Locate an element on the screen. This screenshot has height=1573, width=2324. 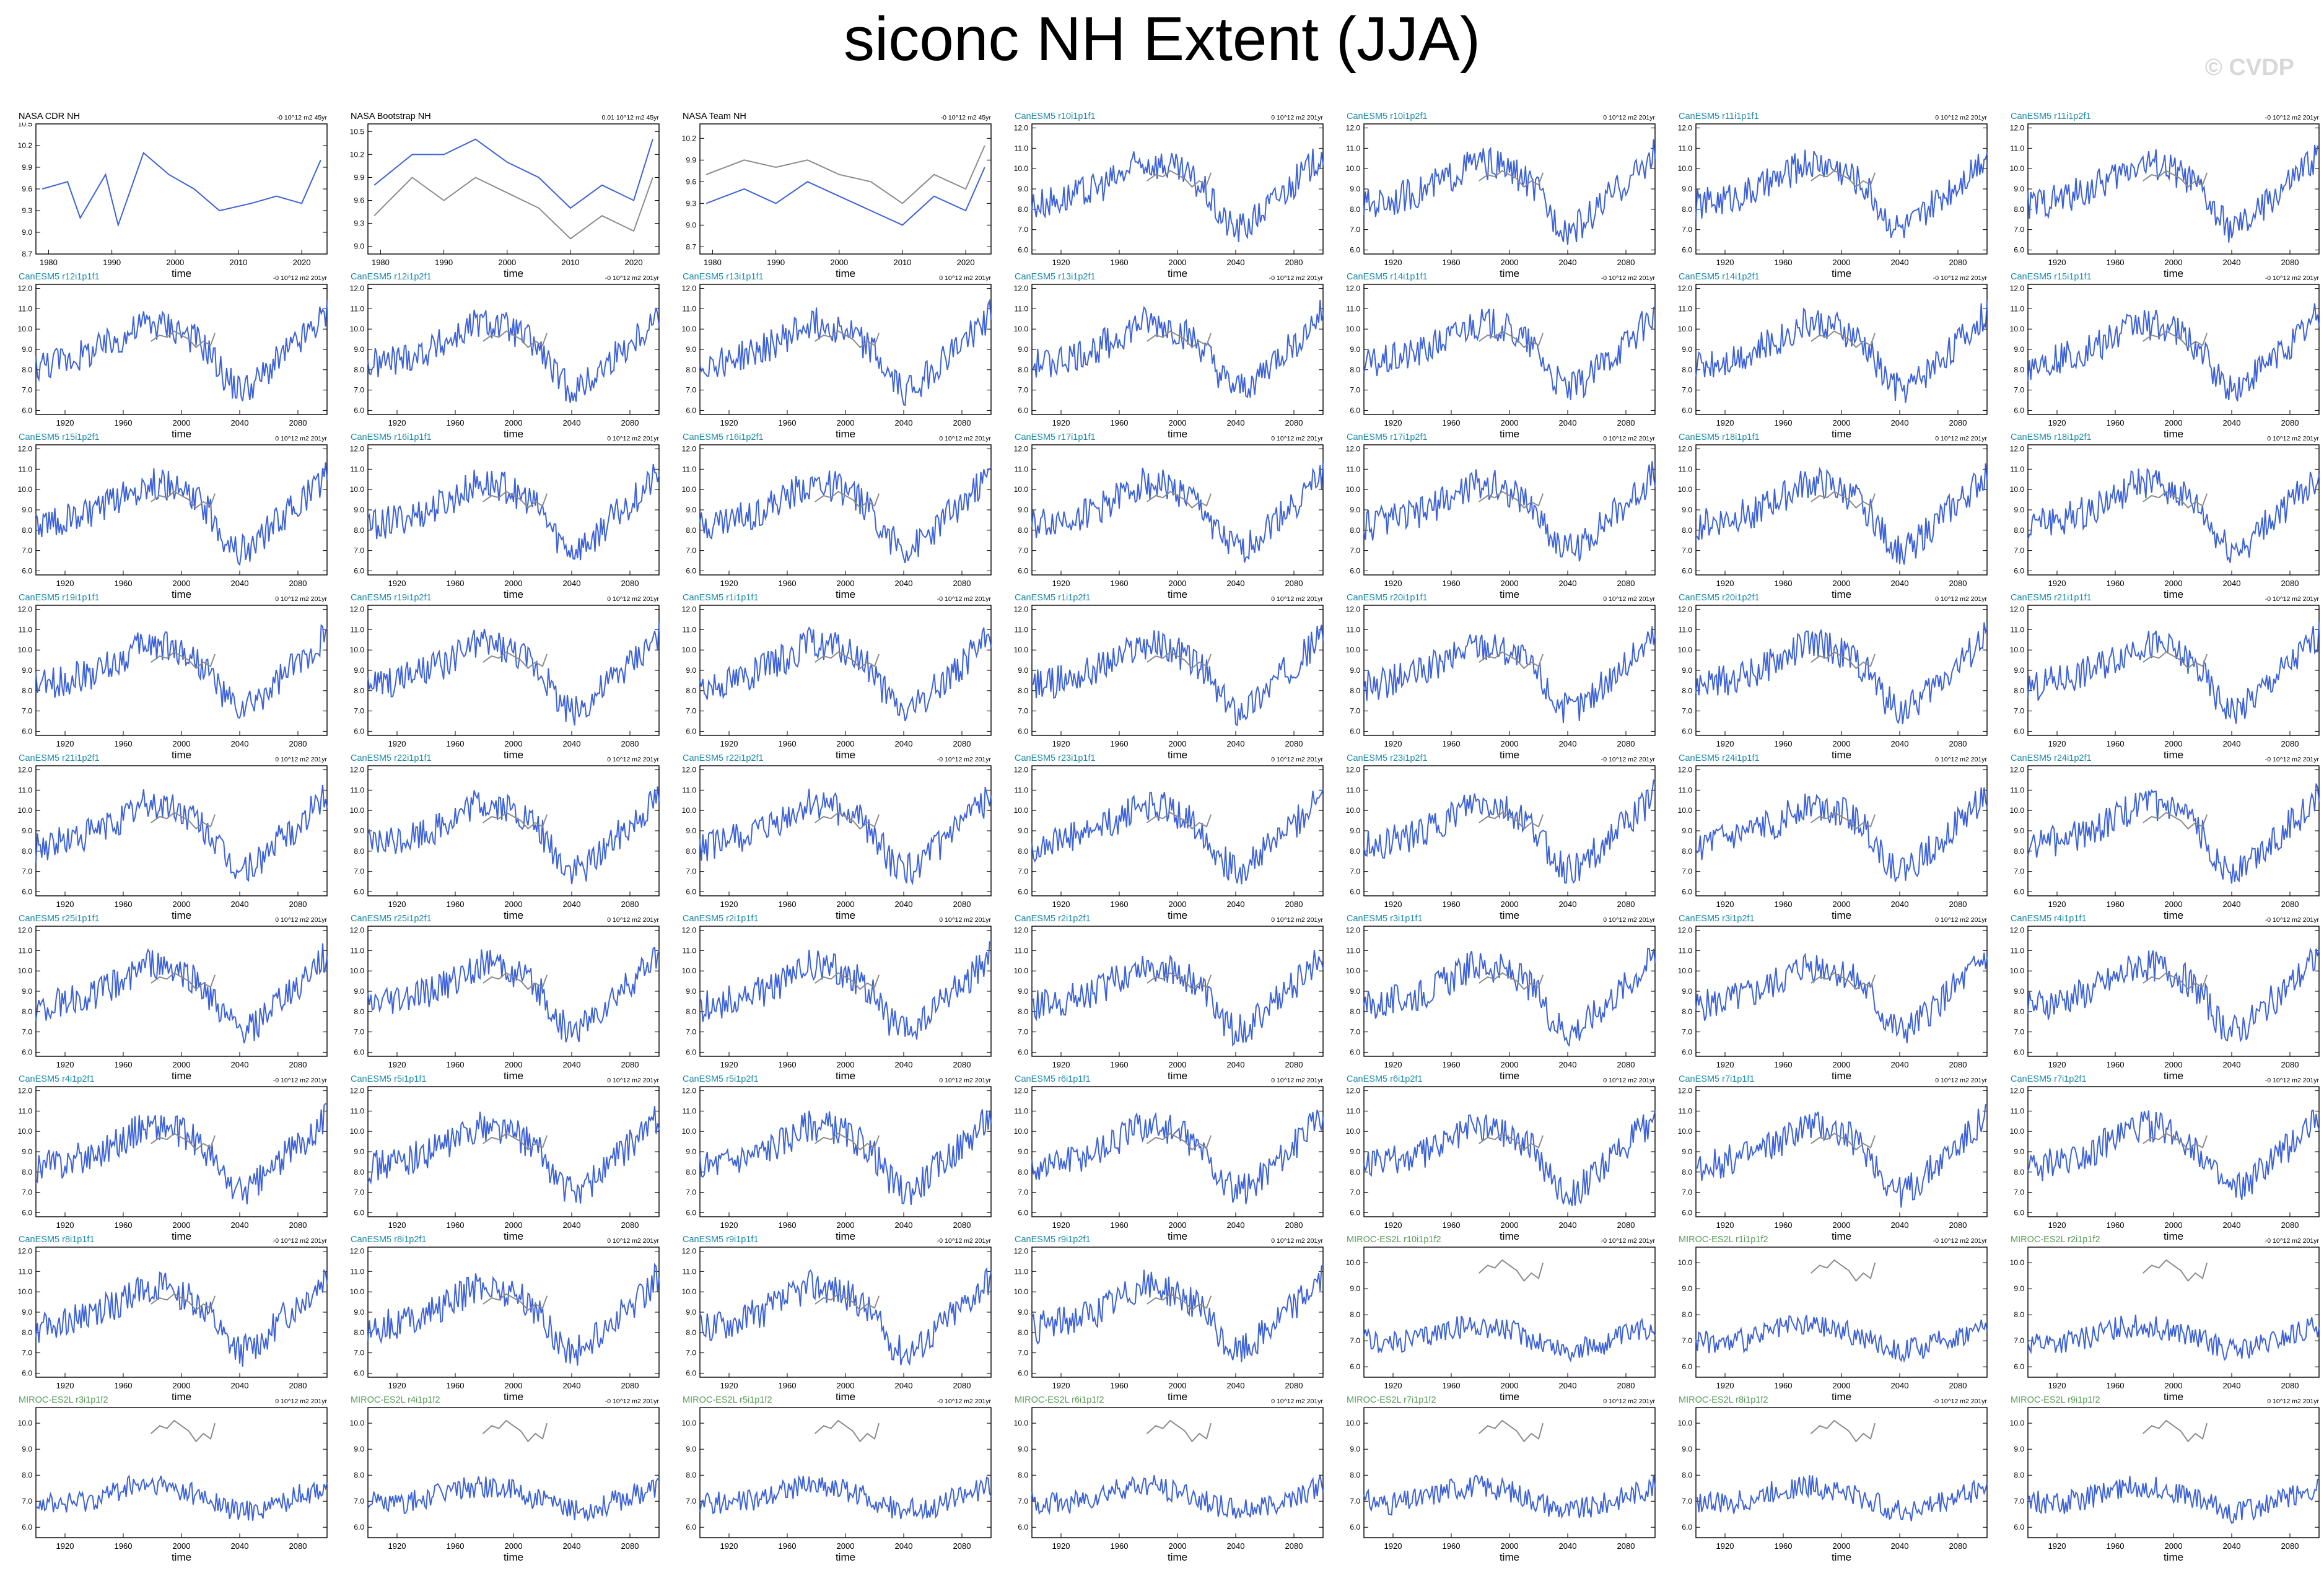
y-tick-label: 9.3 is located at coordinates (359, 223).